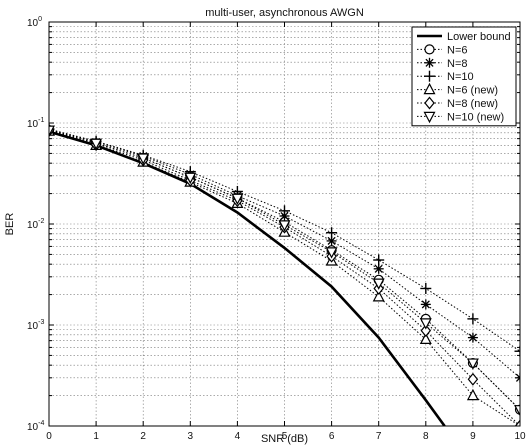  What do you see at coordinates (41, 221) in the screenshot?
I see `y-tick-exponent: -2` at bounding box center [41, 221].